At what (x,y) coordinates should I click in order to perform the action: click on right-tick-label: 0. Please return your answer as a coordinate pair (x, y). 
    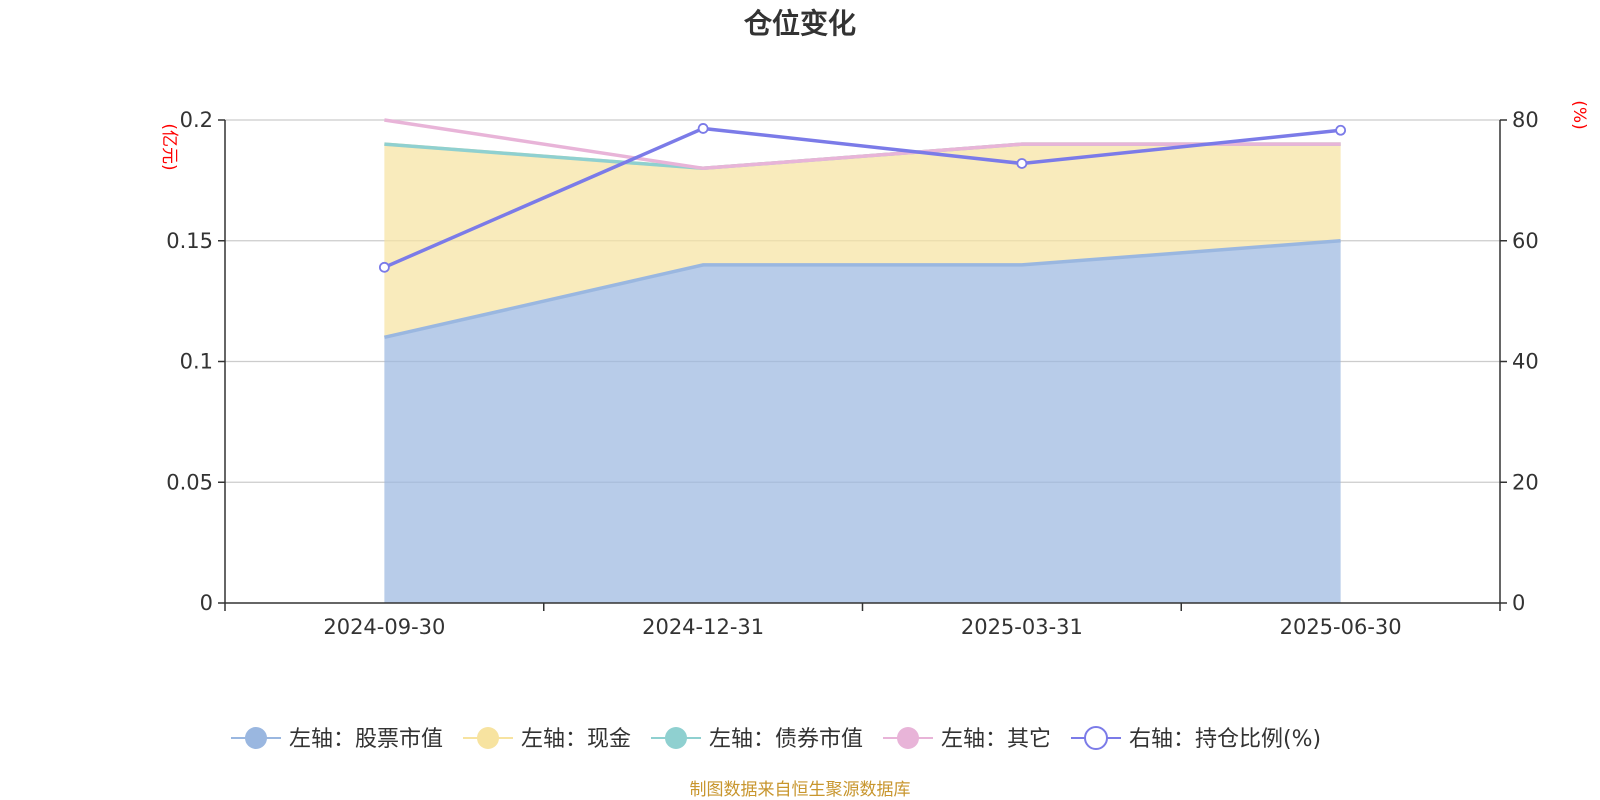
    Looking at the image, I should click on (1518, 603).